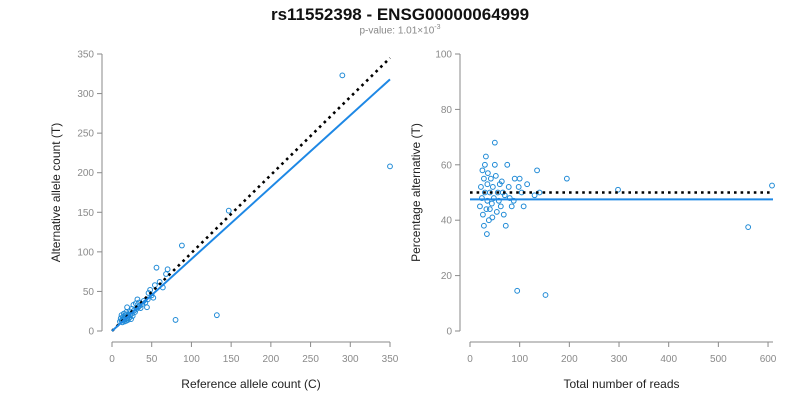 The width and height of the screenshot is (800, 400). Describe the element at coordinates (470, 359) in the screenshot. I see `right-x-tick-label: 0` at that location.